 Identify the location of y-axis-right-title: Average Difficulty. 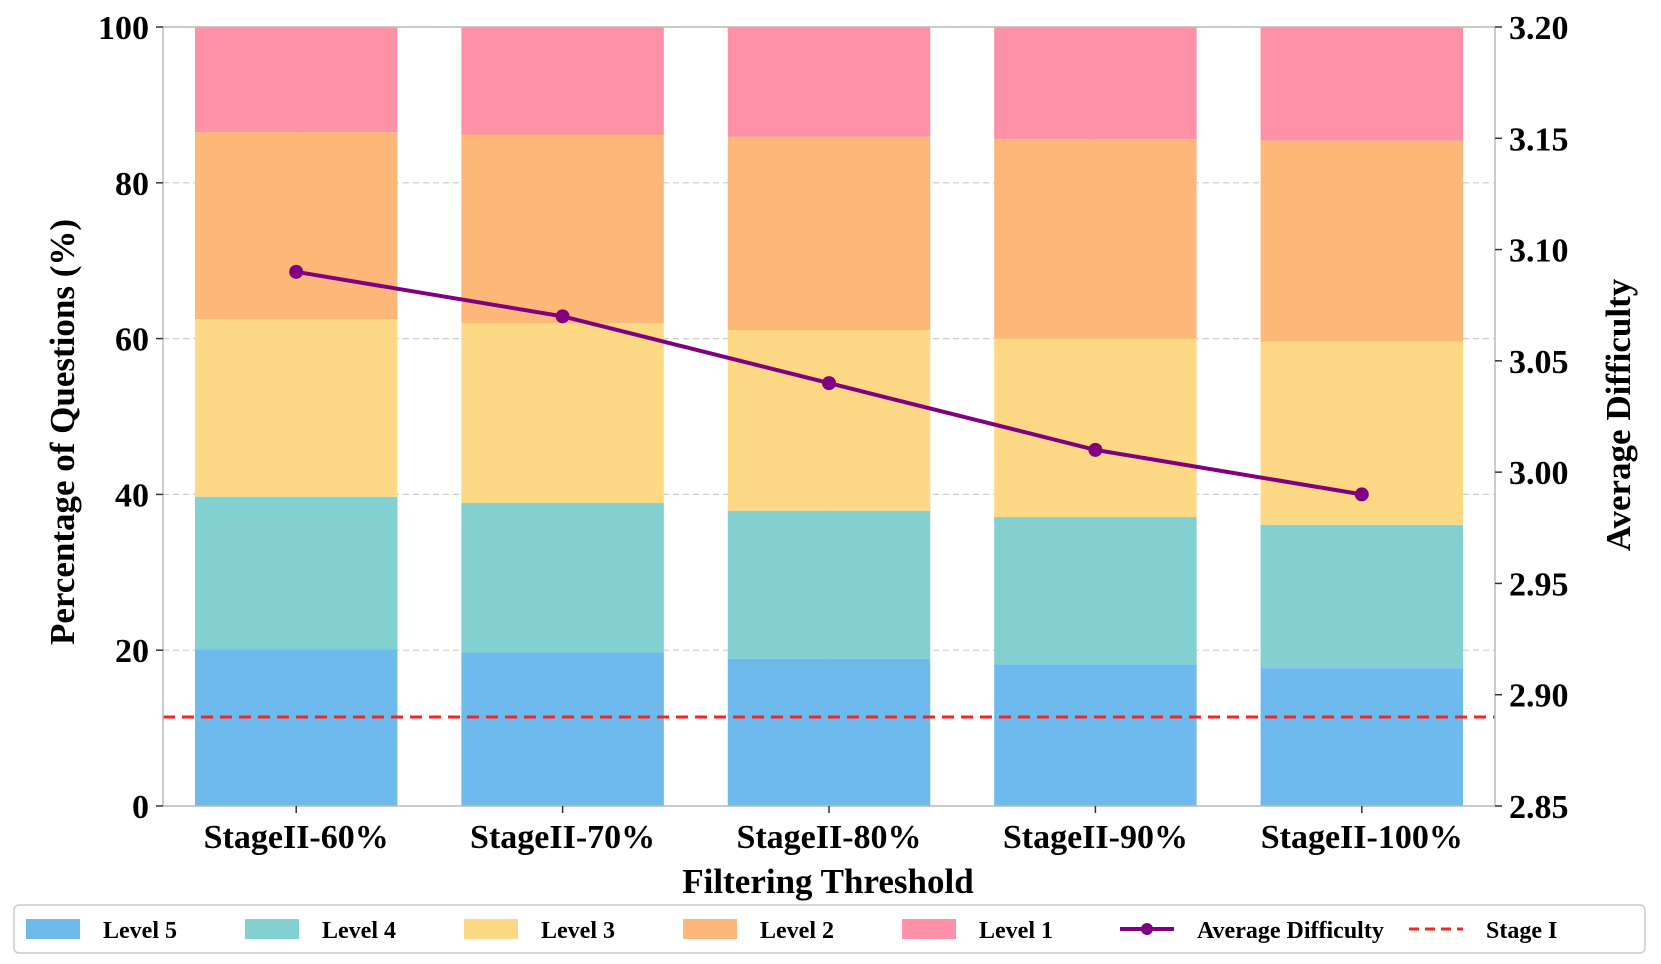
(1618, 414).